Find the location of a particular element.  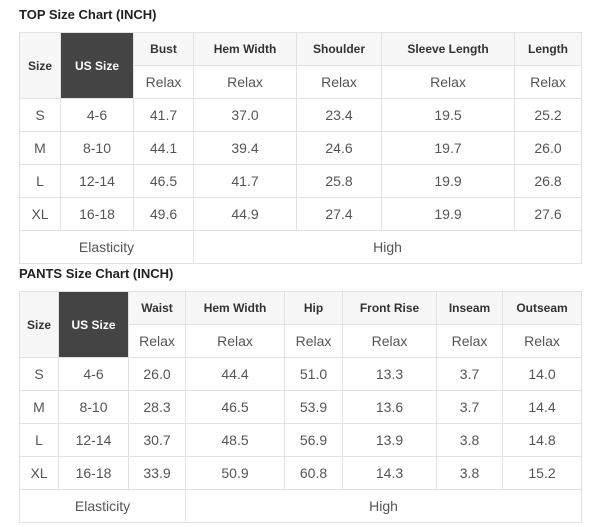

fit-row: Relax Relax Relax Relax Relax is located at coordinates (301, 82).